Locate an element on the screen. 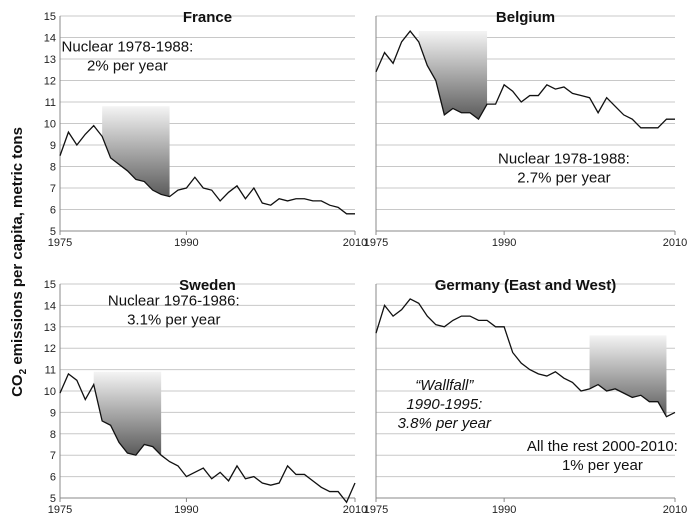 This screenshot has height=530, width=700. annotation-text: 1% per year is located at coordinates (602, 465).